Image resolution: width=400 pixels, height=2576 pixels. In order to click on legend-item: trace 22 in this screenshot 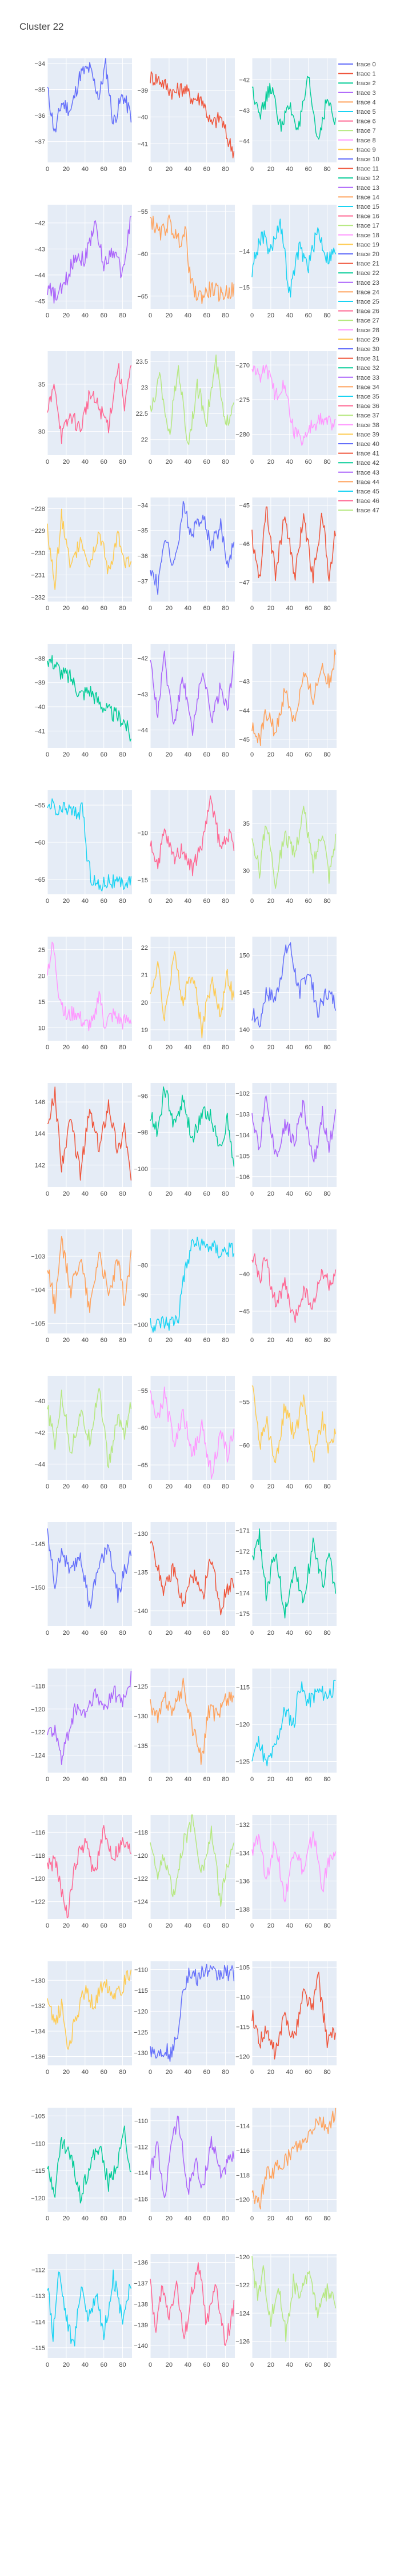, I will do `click(358, 273)`.